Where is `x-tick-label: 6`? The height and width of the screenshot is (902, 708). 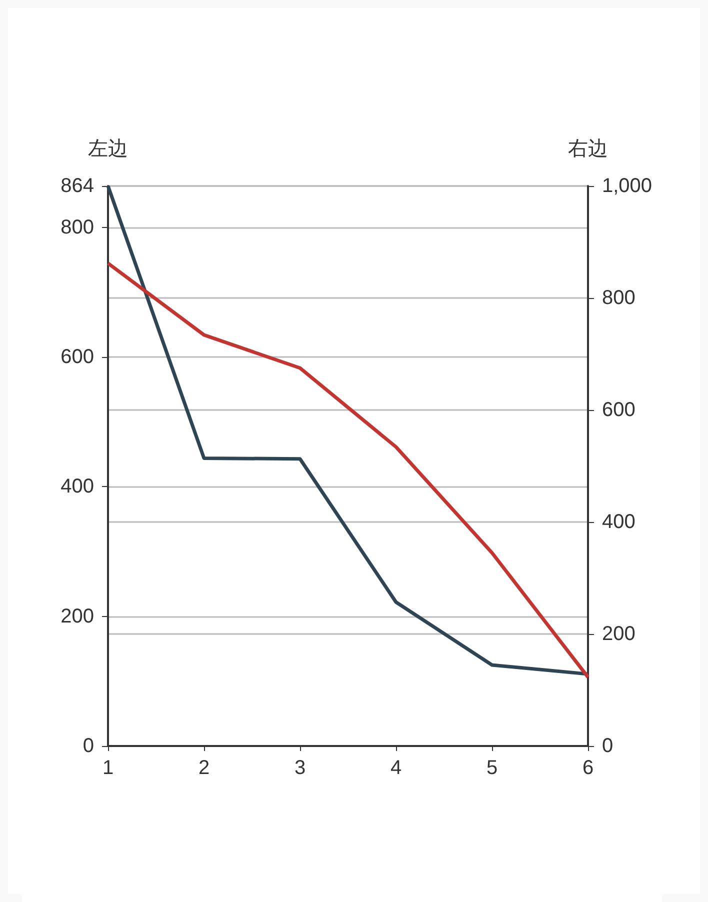 x-tick-label: 6 is located at coordinates (588, 768).